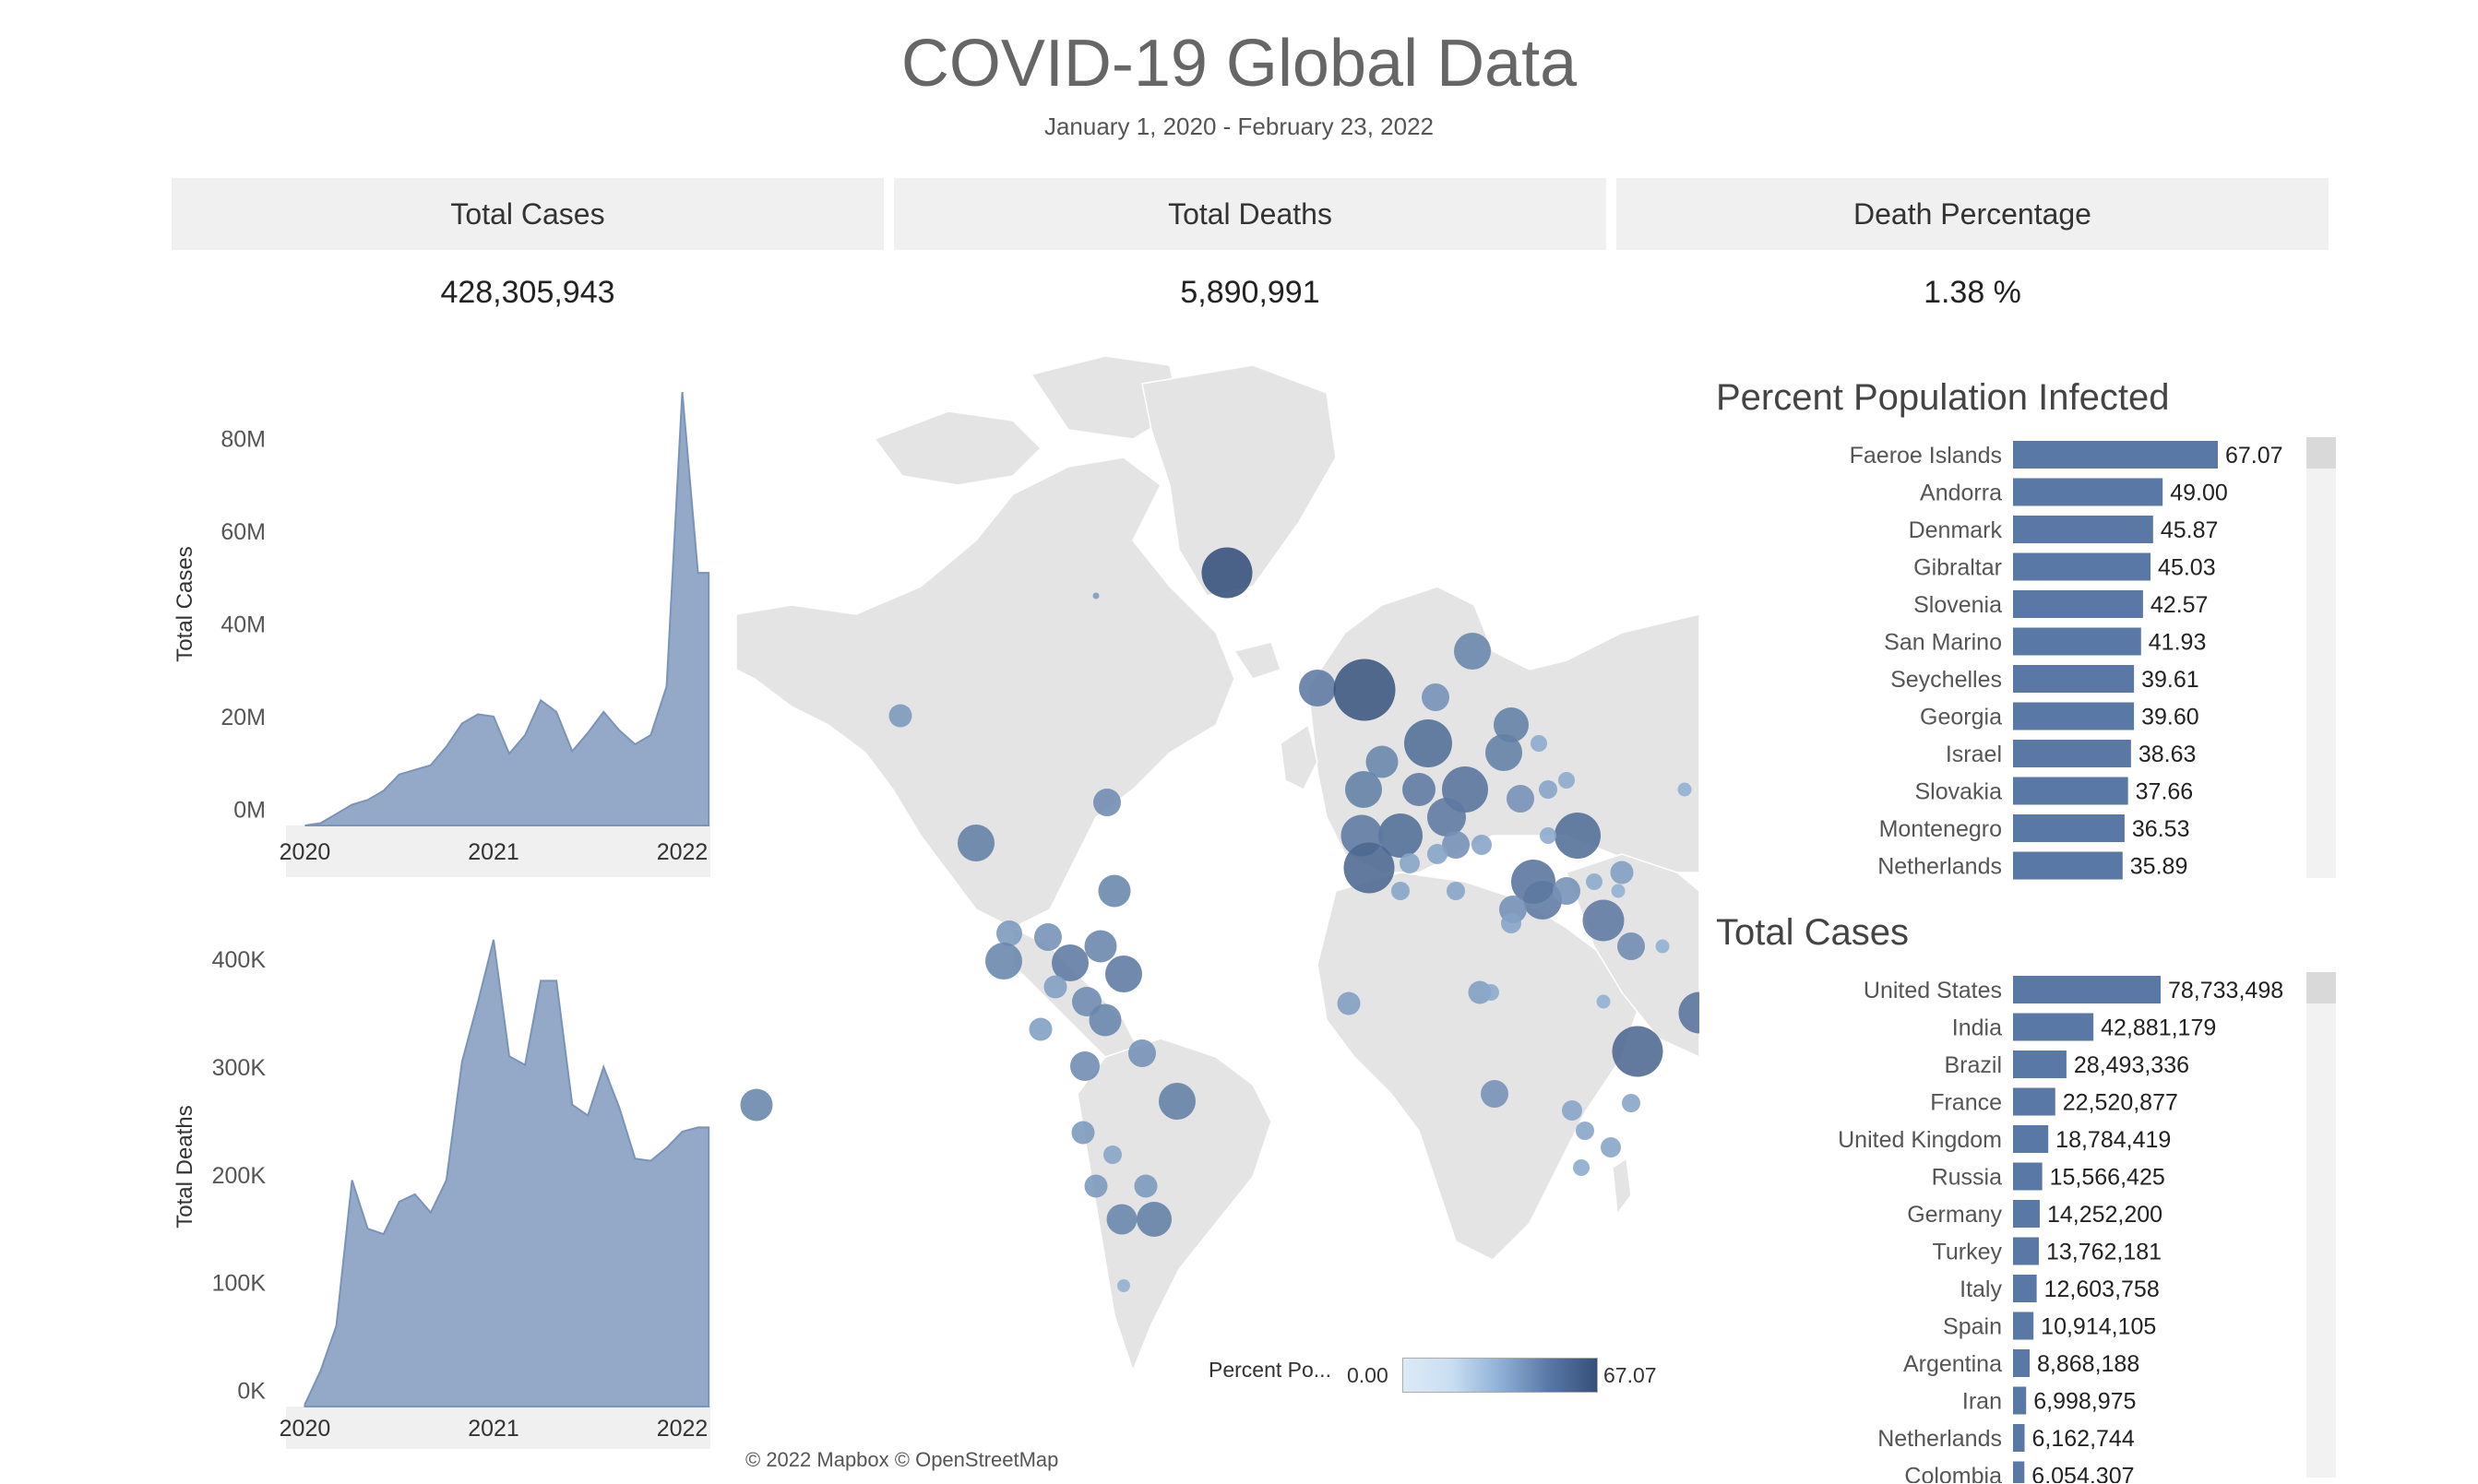 The image size is (2478, 1484). Describe the element at coordinates (1981, 1289) in the screenshot. I see `bar-category-label: Italy` at that location.